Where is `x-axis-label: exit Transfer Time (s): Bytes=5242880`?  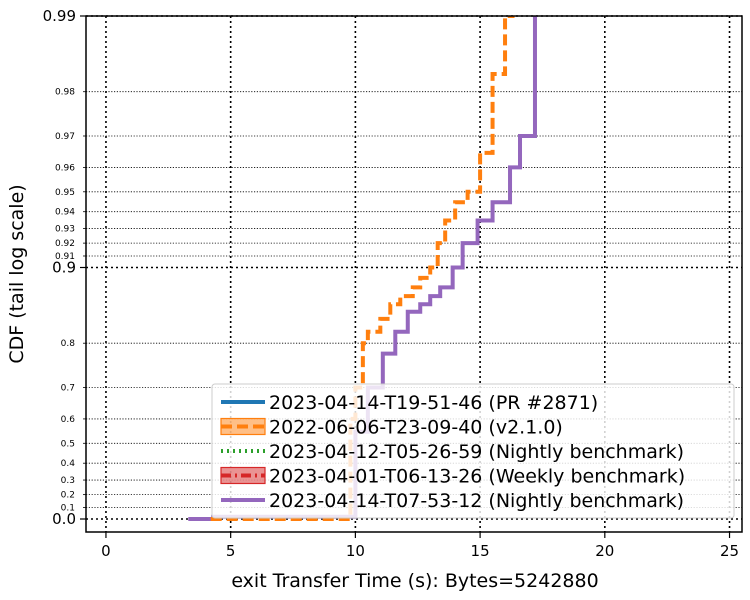
x-axis-label: exit Transfer Time (s): Bytes=5242880 is located at coordinates (414, 581).